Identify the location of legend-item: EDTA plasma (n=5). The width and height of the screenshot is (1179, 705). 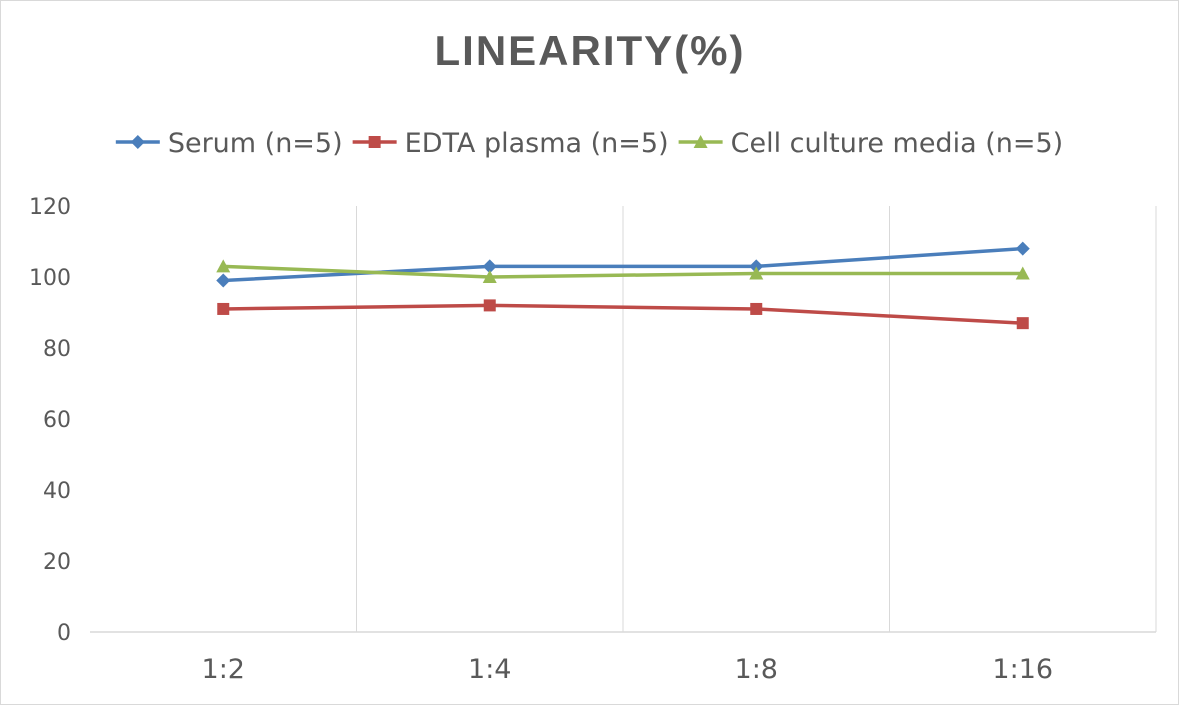
(510, 143).